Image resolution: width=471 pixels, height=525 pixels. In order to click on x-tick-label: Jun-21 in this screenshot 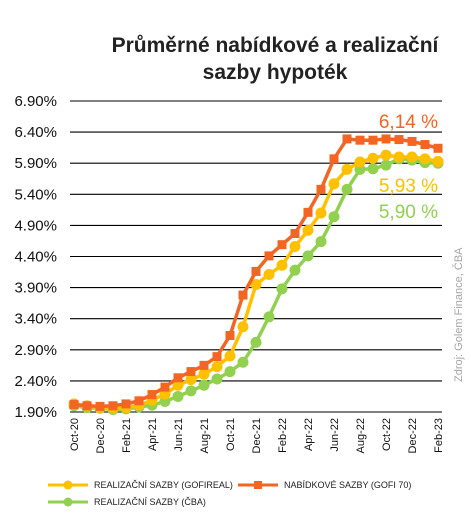, I will do `click(179, 435)`.